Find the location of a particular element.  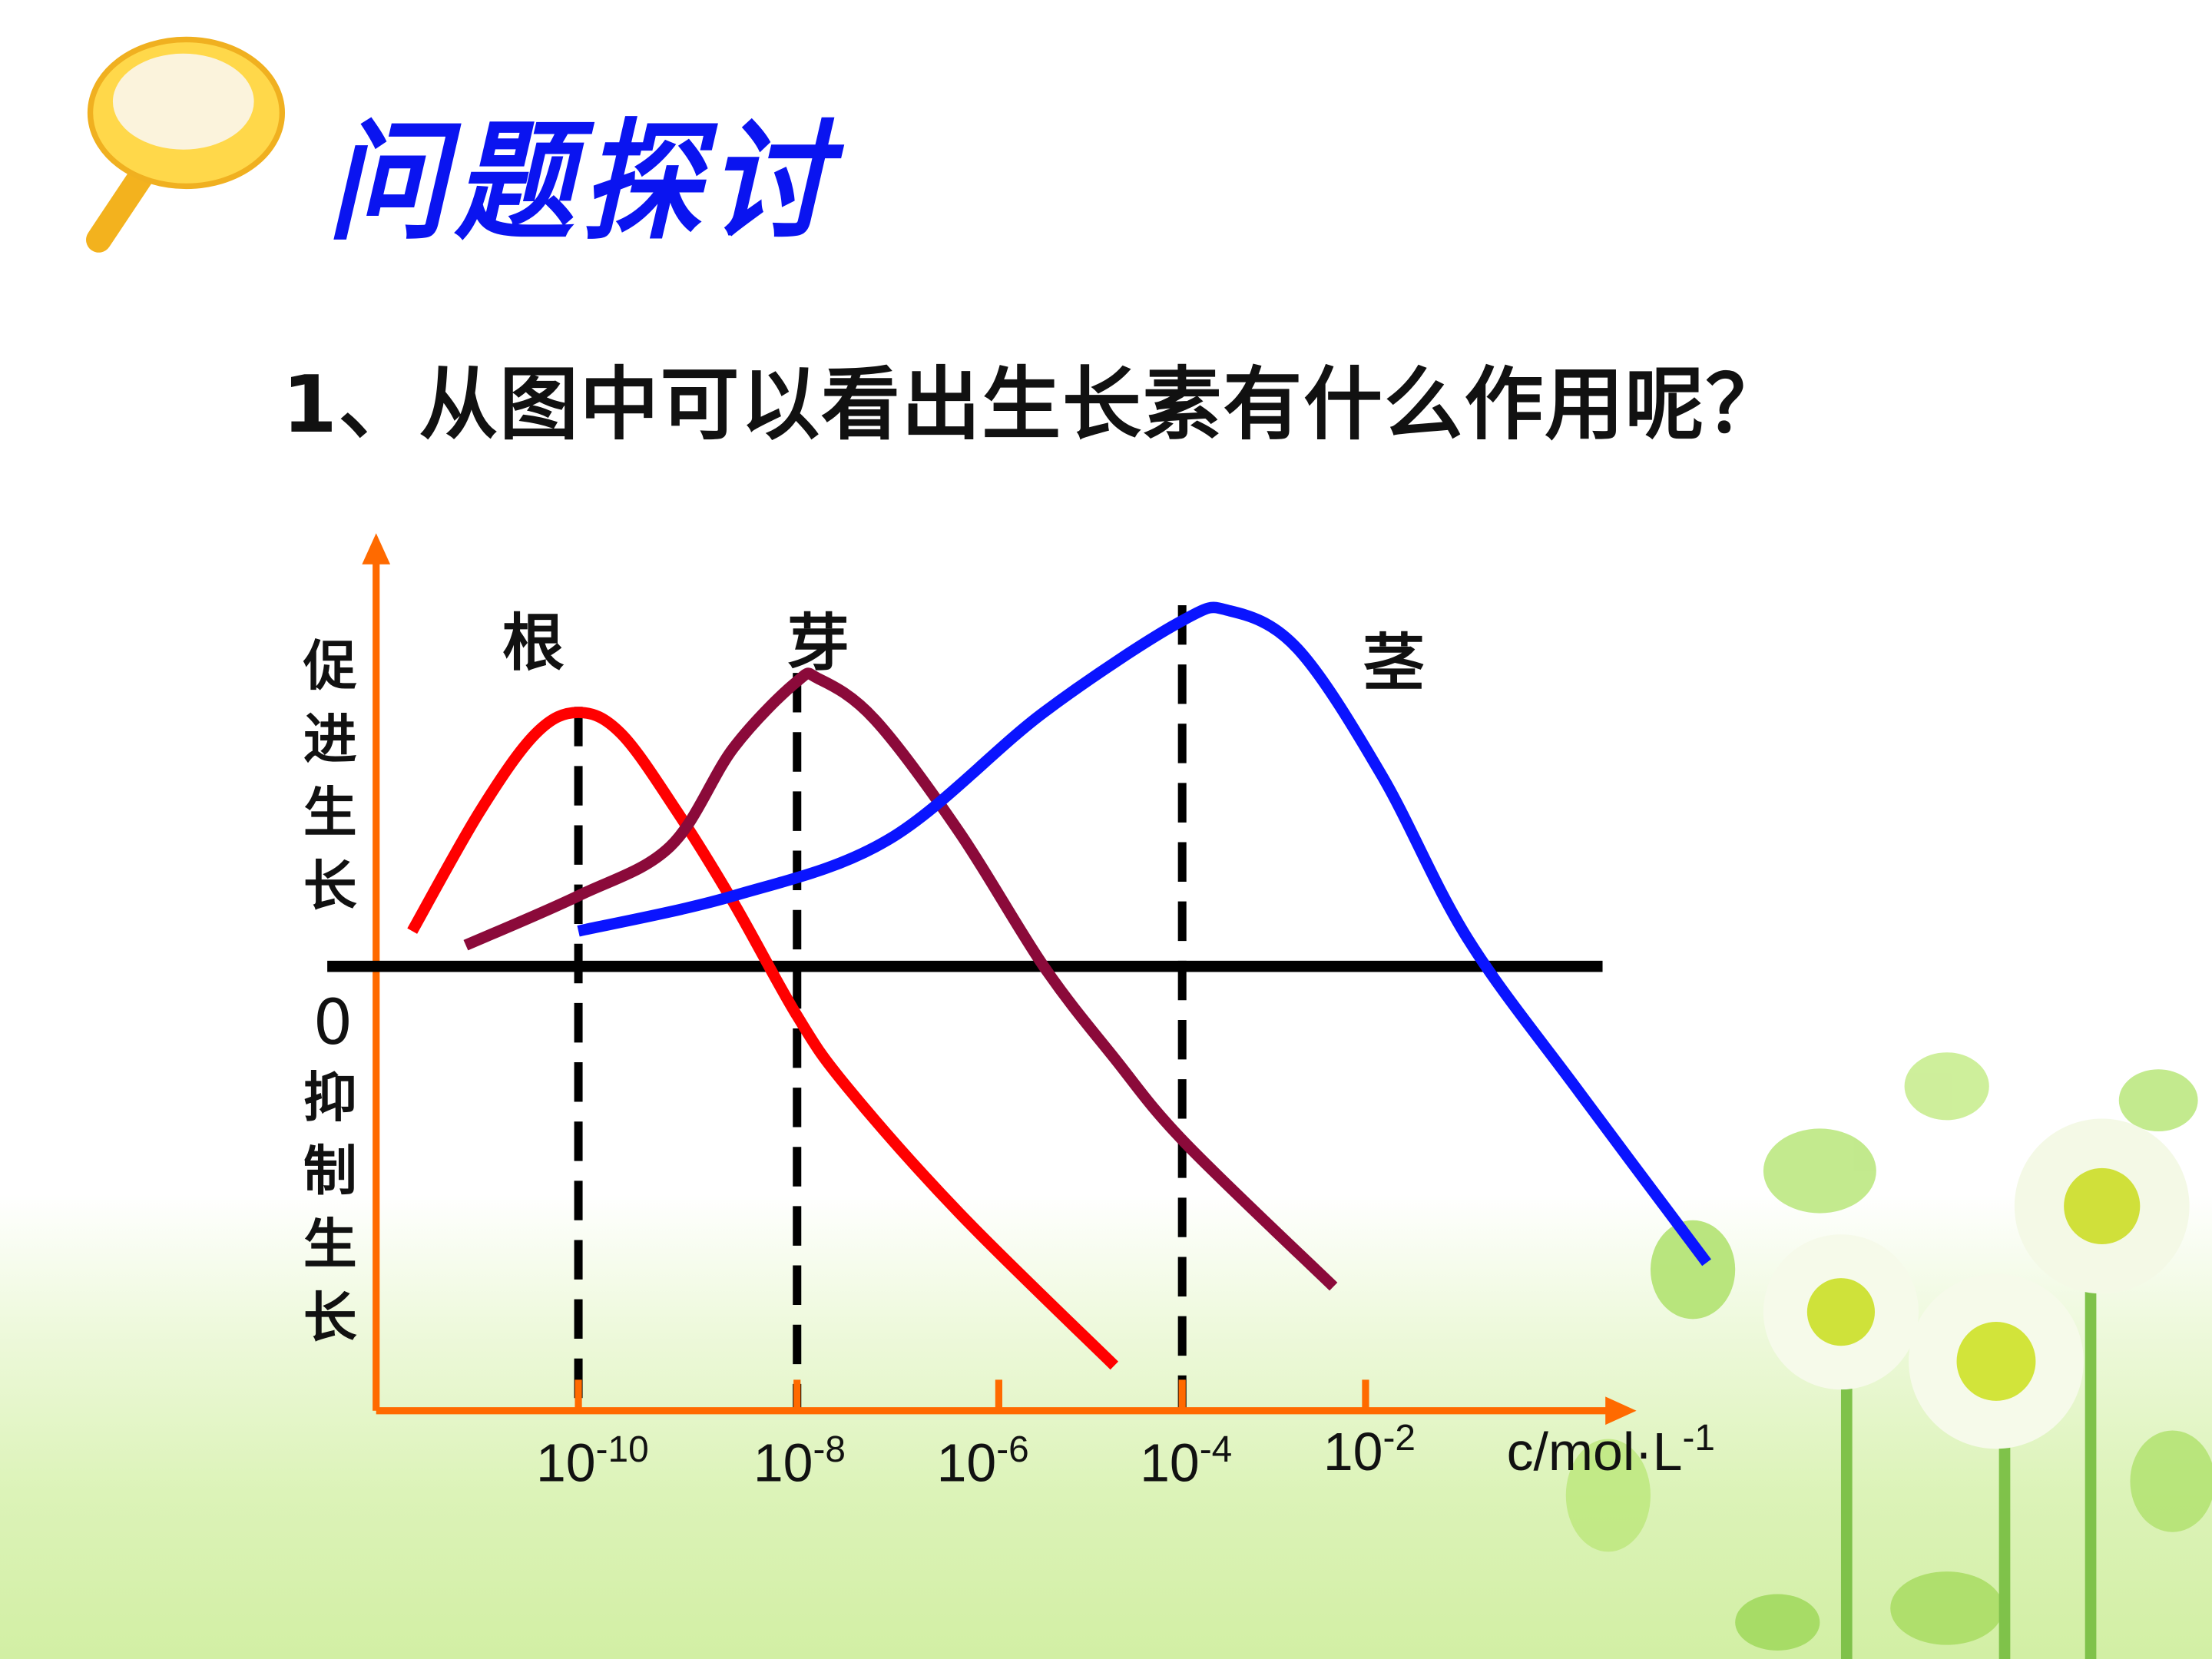

x-tick-label: 10⁻⁶ is located at coordinates (983, 1461).